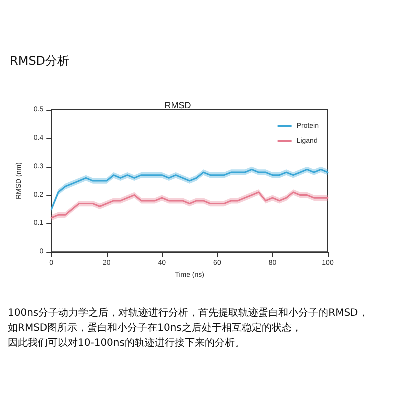 This screenshot has height=400, width=400. Describe the element at coordinates (40, 61) in the screenshot. I see `text: RMSD分析` at that location.